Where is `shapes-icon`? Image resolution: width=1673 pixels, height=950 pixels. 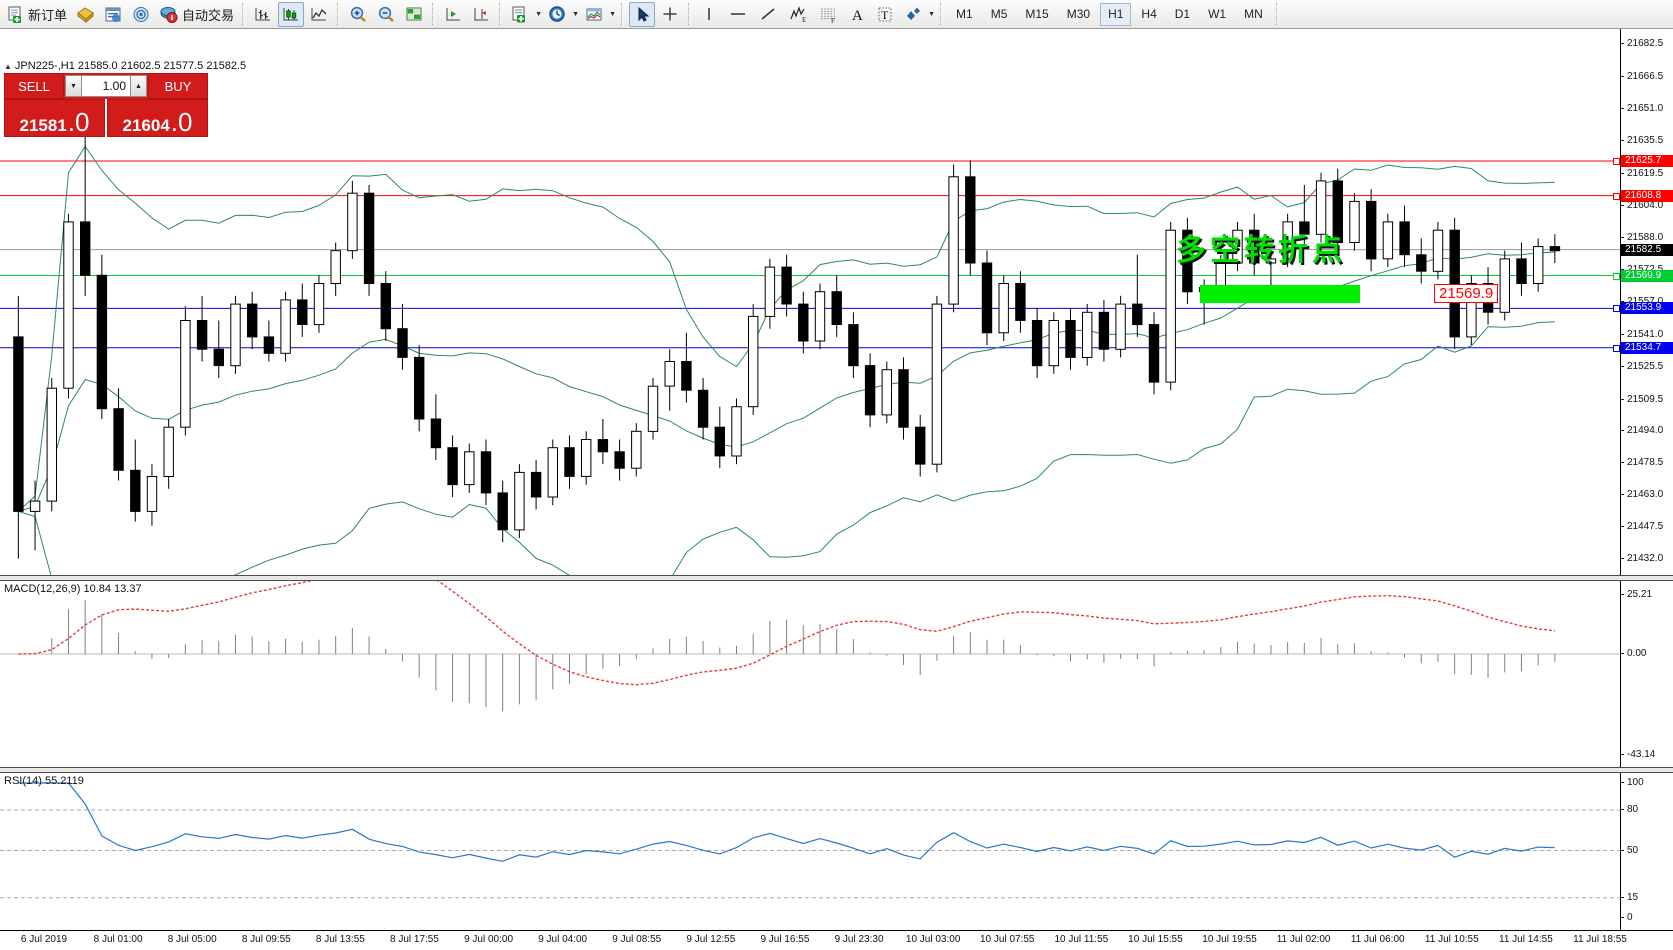
shapes-icon is located at coordinates (914, 13).